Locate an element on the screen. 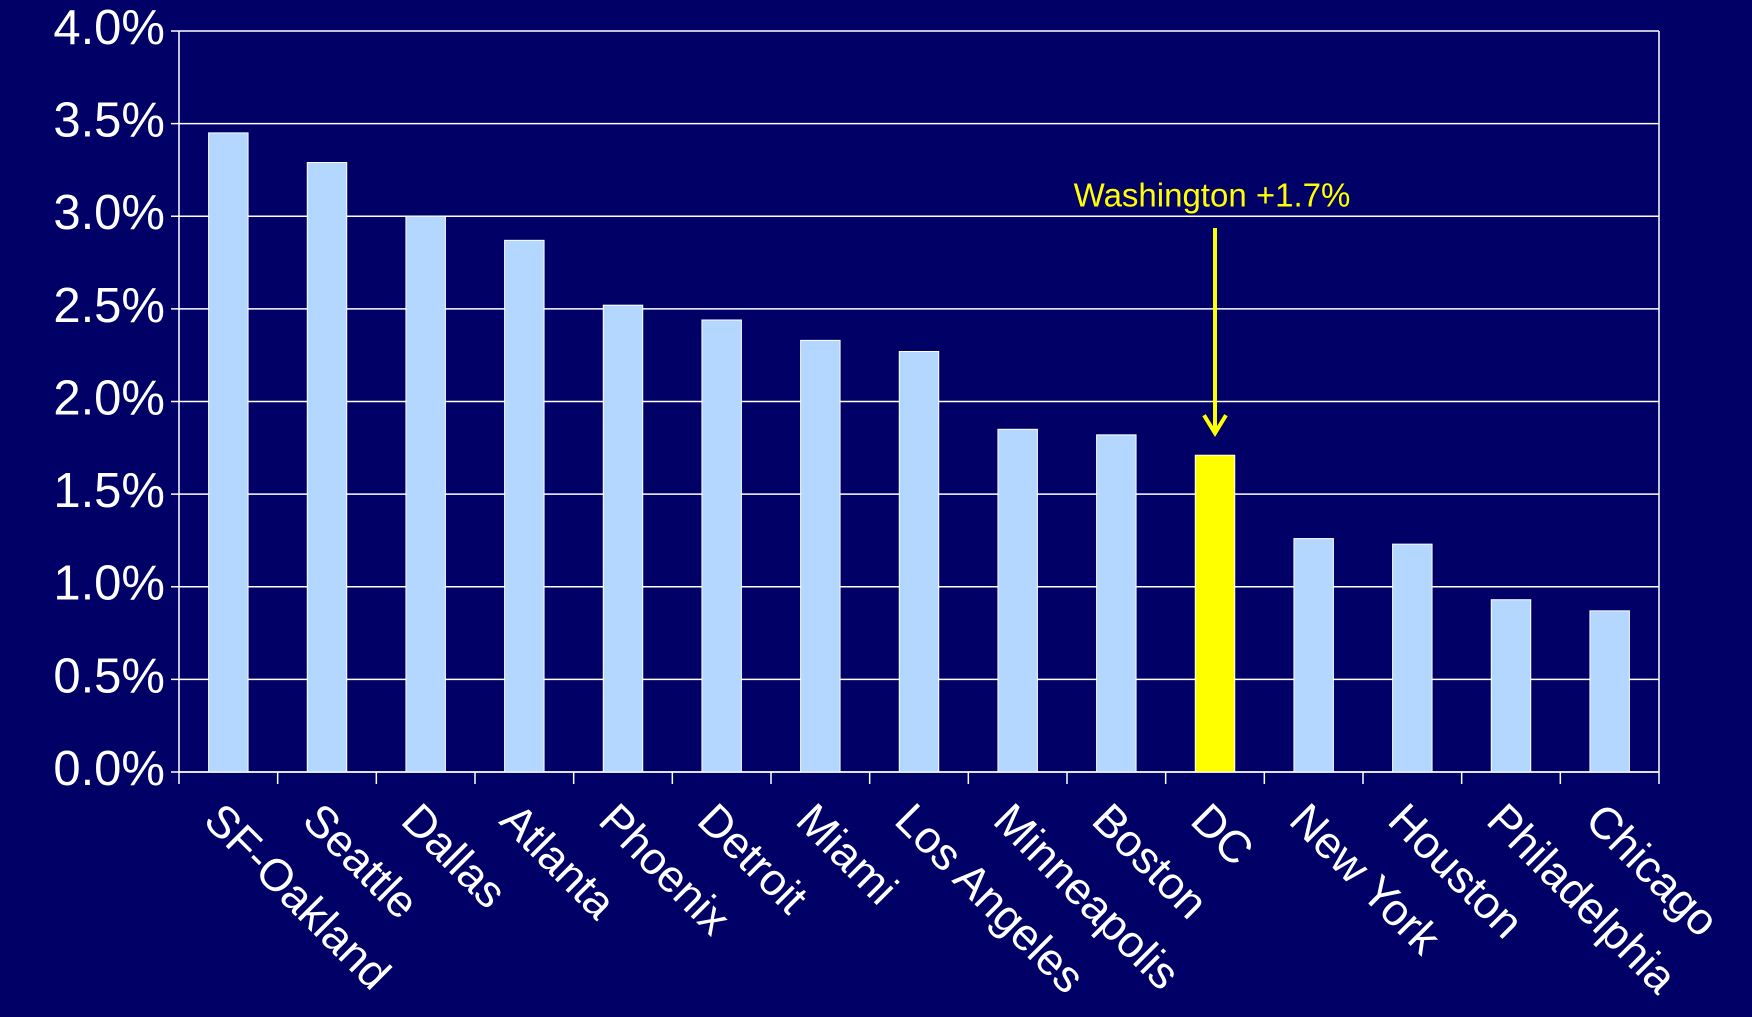  y-tick-label: 1.0% is located at coordinates (109, 584).